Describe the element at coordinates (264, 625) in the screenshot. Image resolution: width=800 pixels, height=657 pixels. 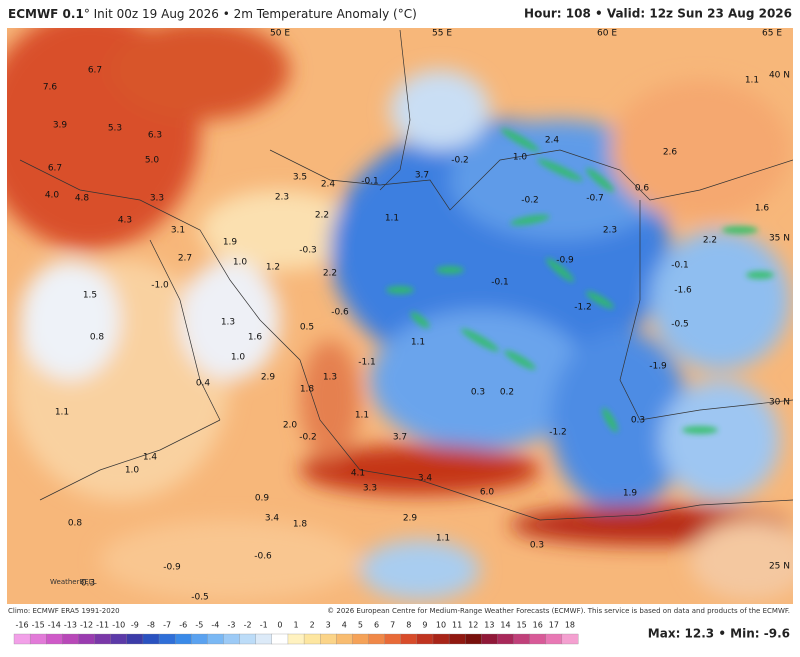
I see `colorbar-tick: -1` at that location.